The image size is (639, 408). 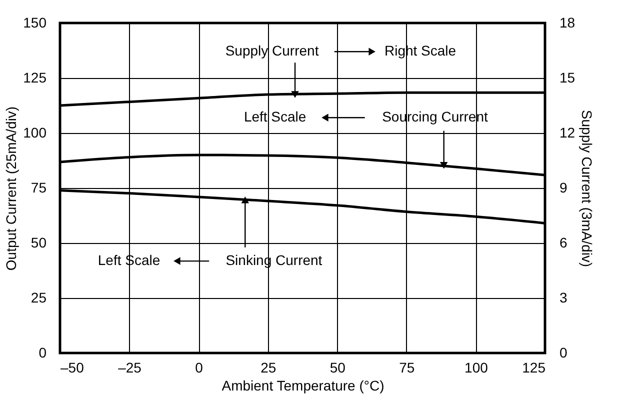 I want to click on y2-tick-label: 6, so click(x=564, y=242).